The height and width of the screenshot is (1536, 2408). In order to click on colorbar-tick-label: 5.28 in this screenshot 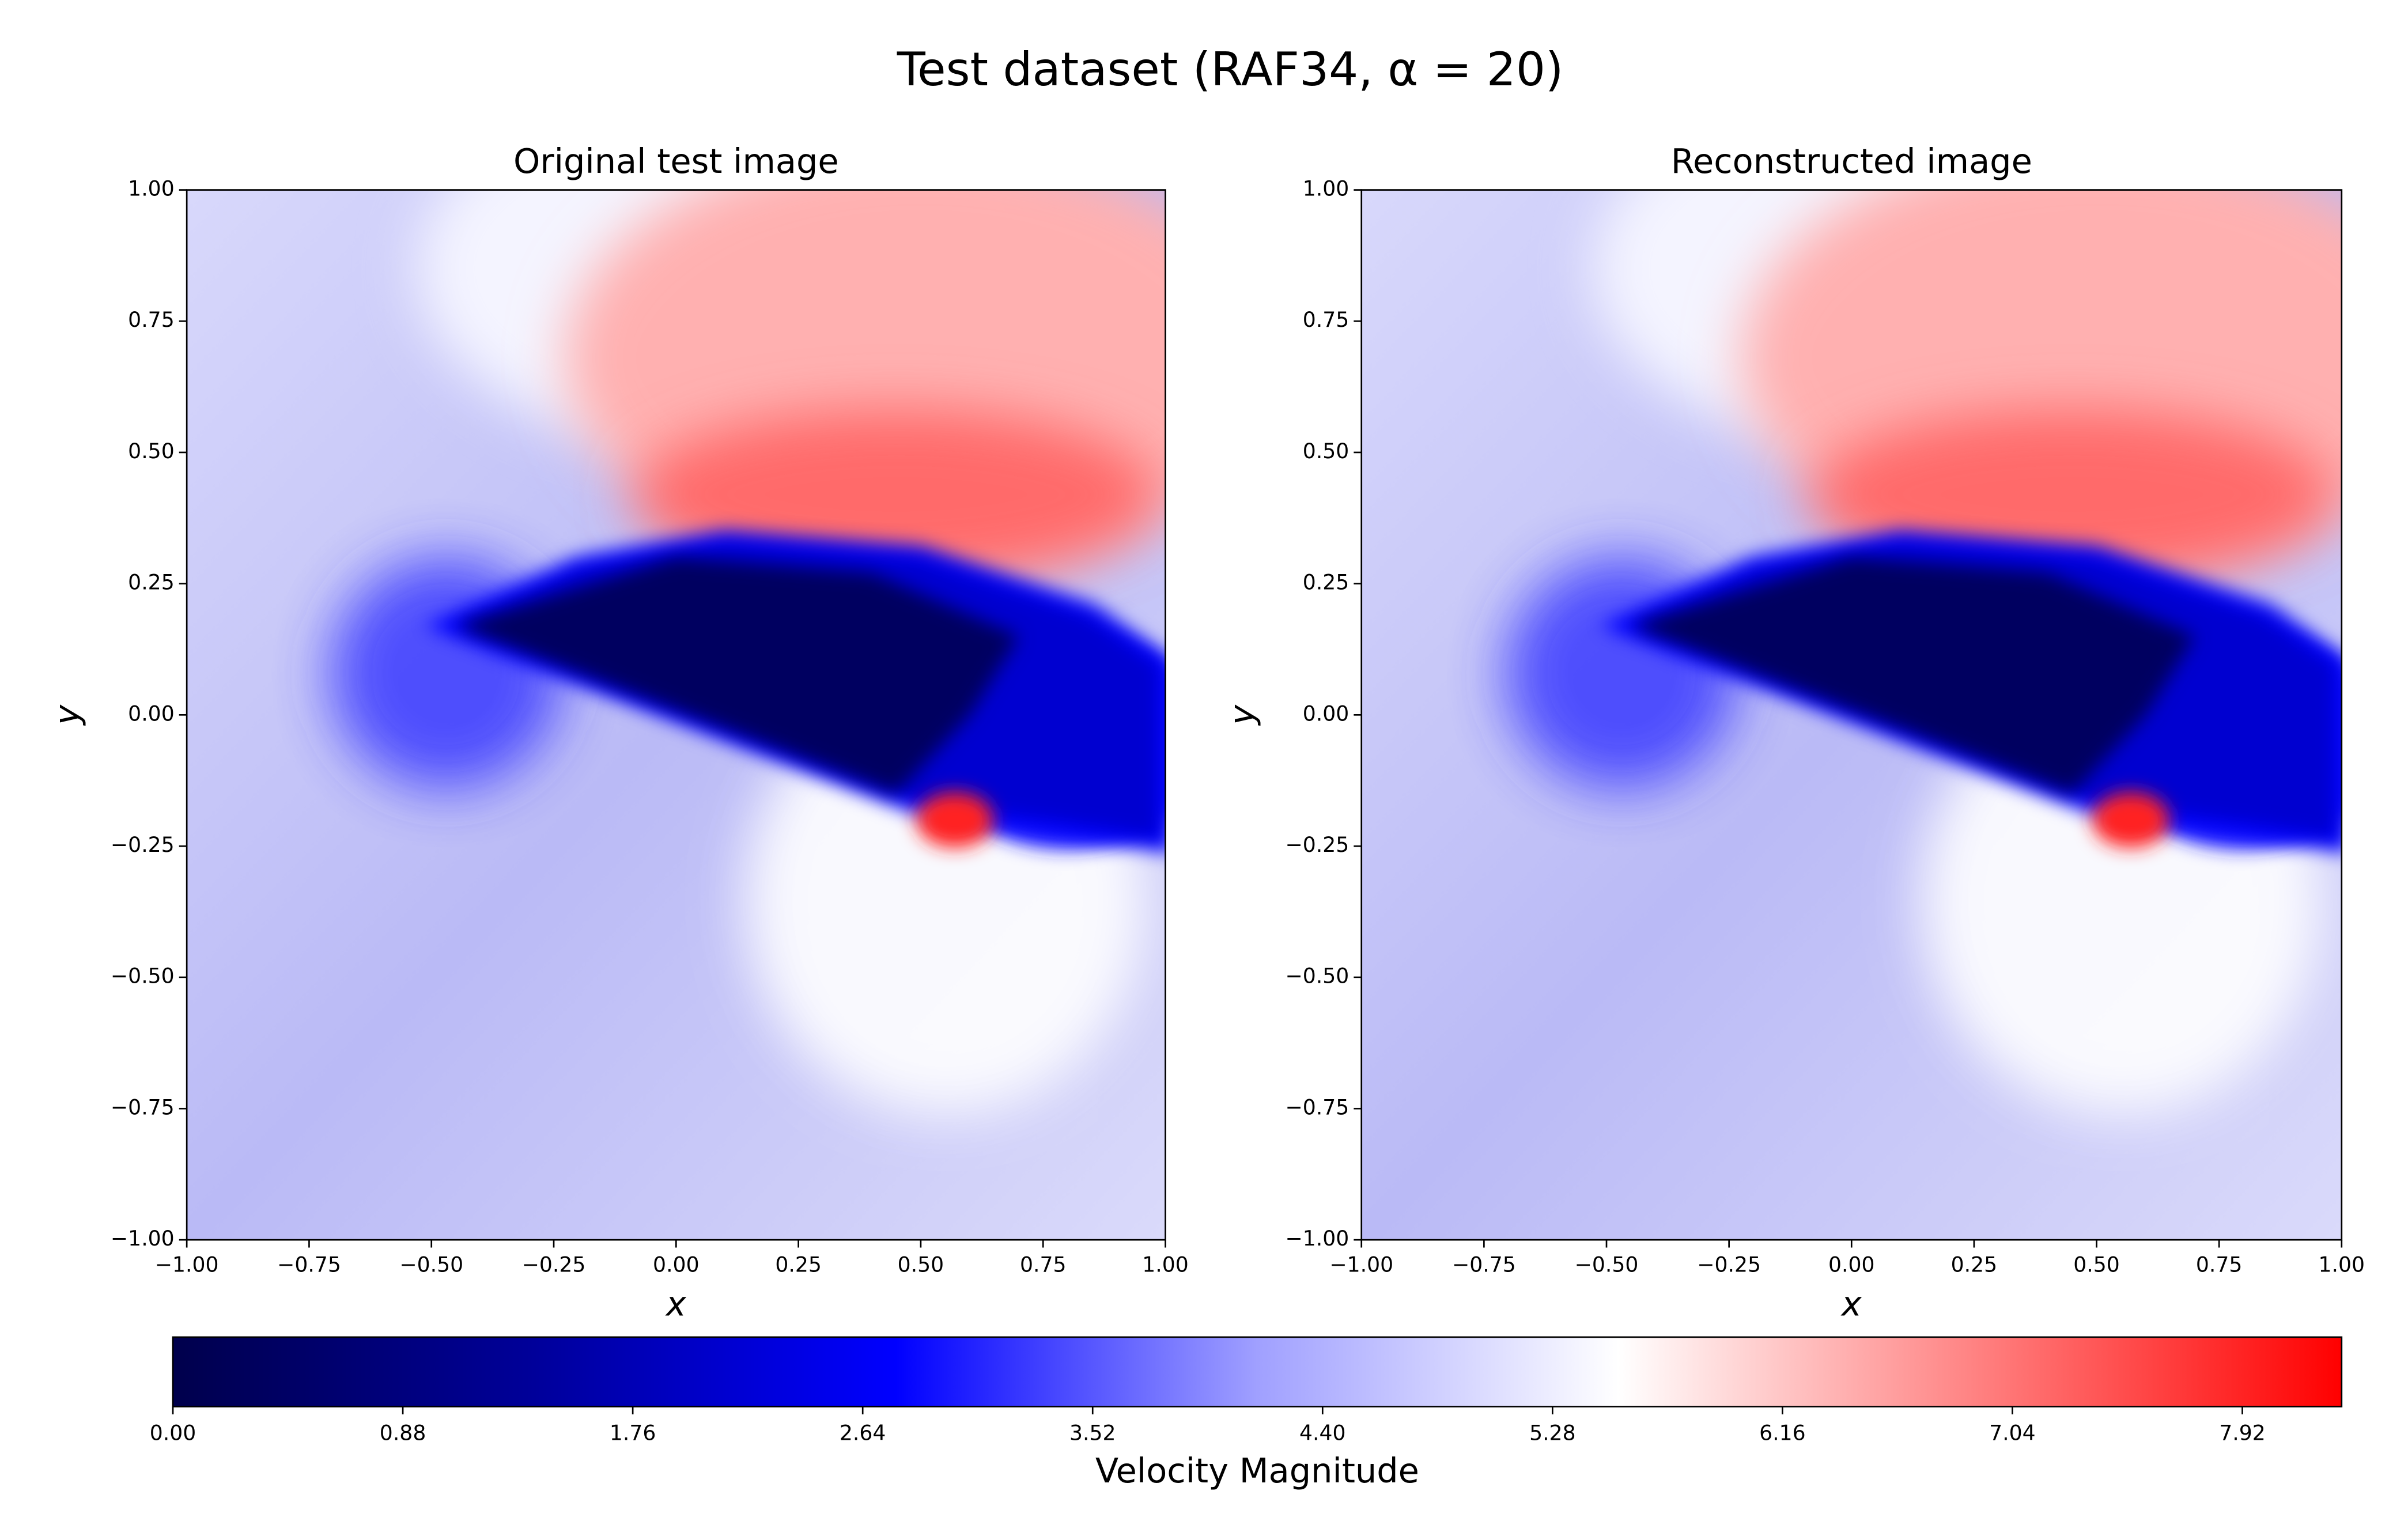, I will do `click(1552, 1434)`.